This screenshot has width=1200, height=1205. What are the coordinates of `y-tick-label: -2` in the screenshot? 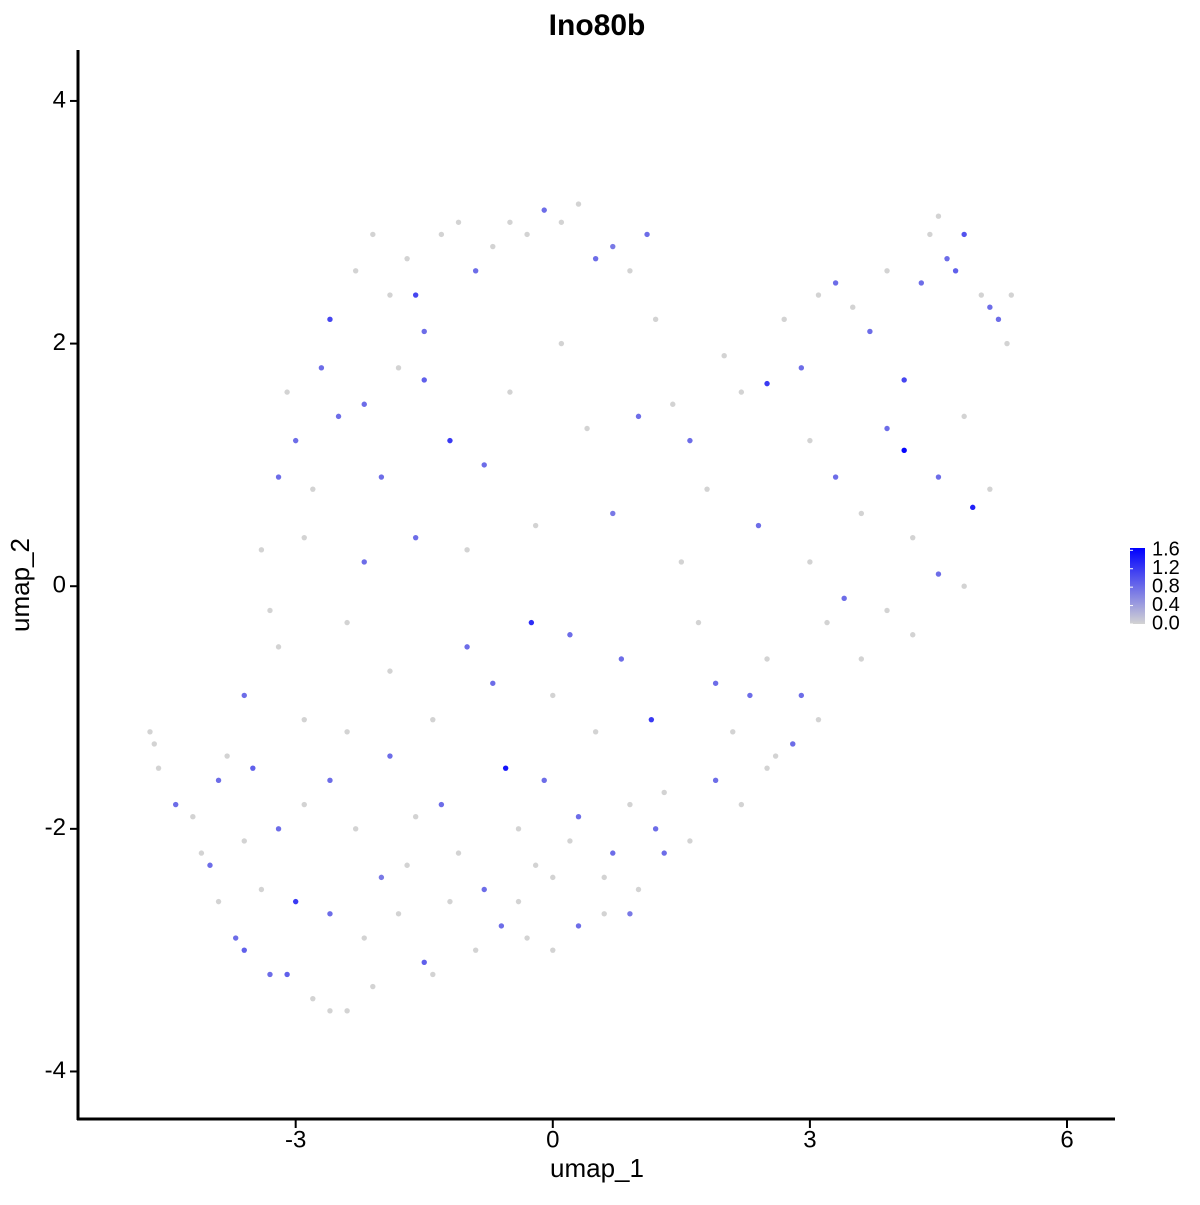 It's located at (55, 827).